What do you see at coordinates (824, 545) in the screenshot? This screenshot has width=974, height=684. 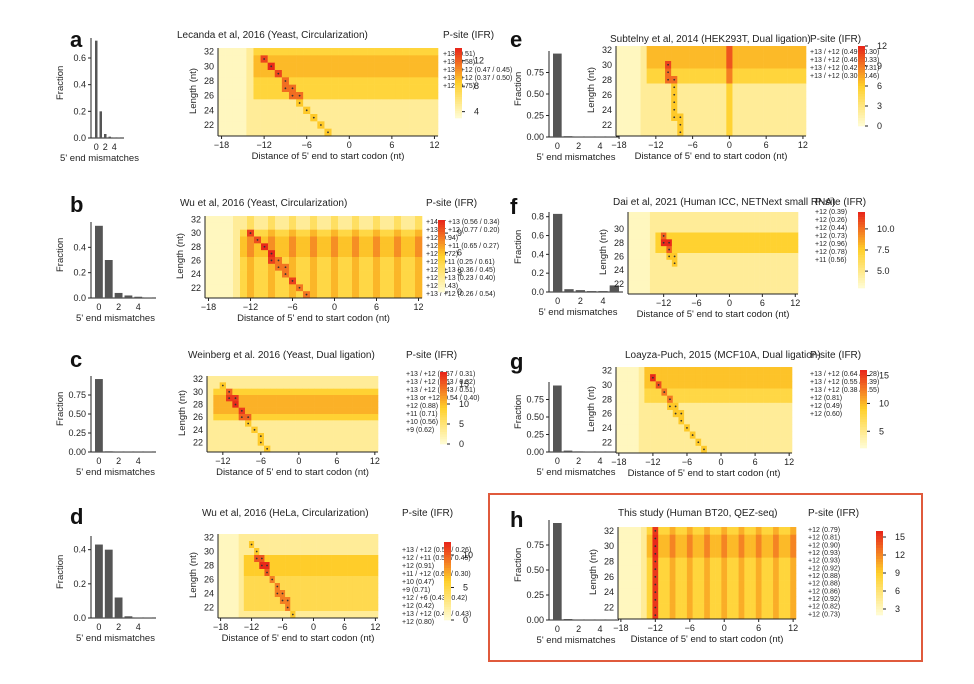 I see `panel-h-psite-annotation-2: +12 (0.90)` at bounding box center [824, 545].